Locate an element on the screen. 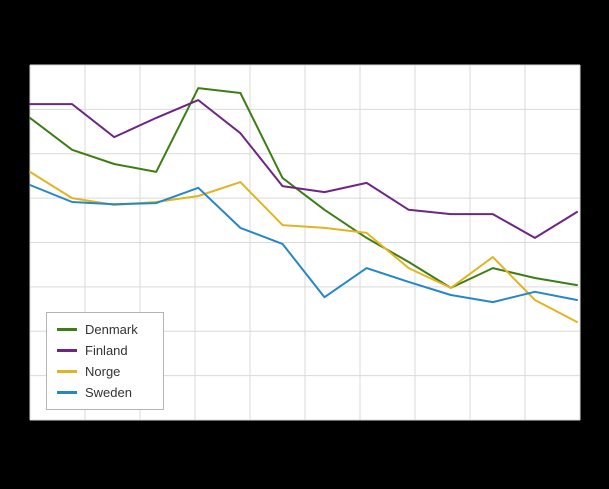  legend-label: Norge is located at coordinates (103, 371).